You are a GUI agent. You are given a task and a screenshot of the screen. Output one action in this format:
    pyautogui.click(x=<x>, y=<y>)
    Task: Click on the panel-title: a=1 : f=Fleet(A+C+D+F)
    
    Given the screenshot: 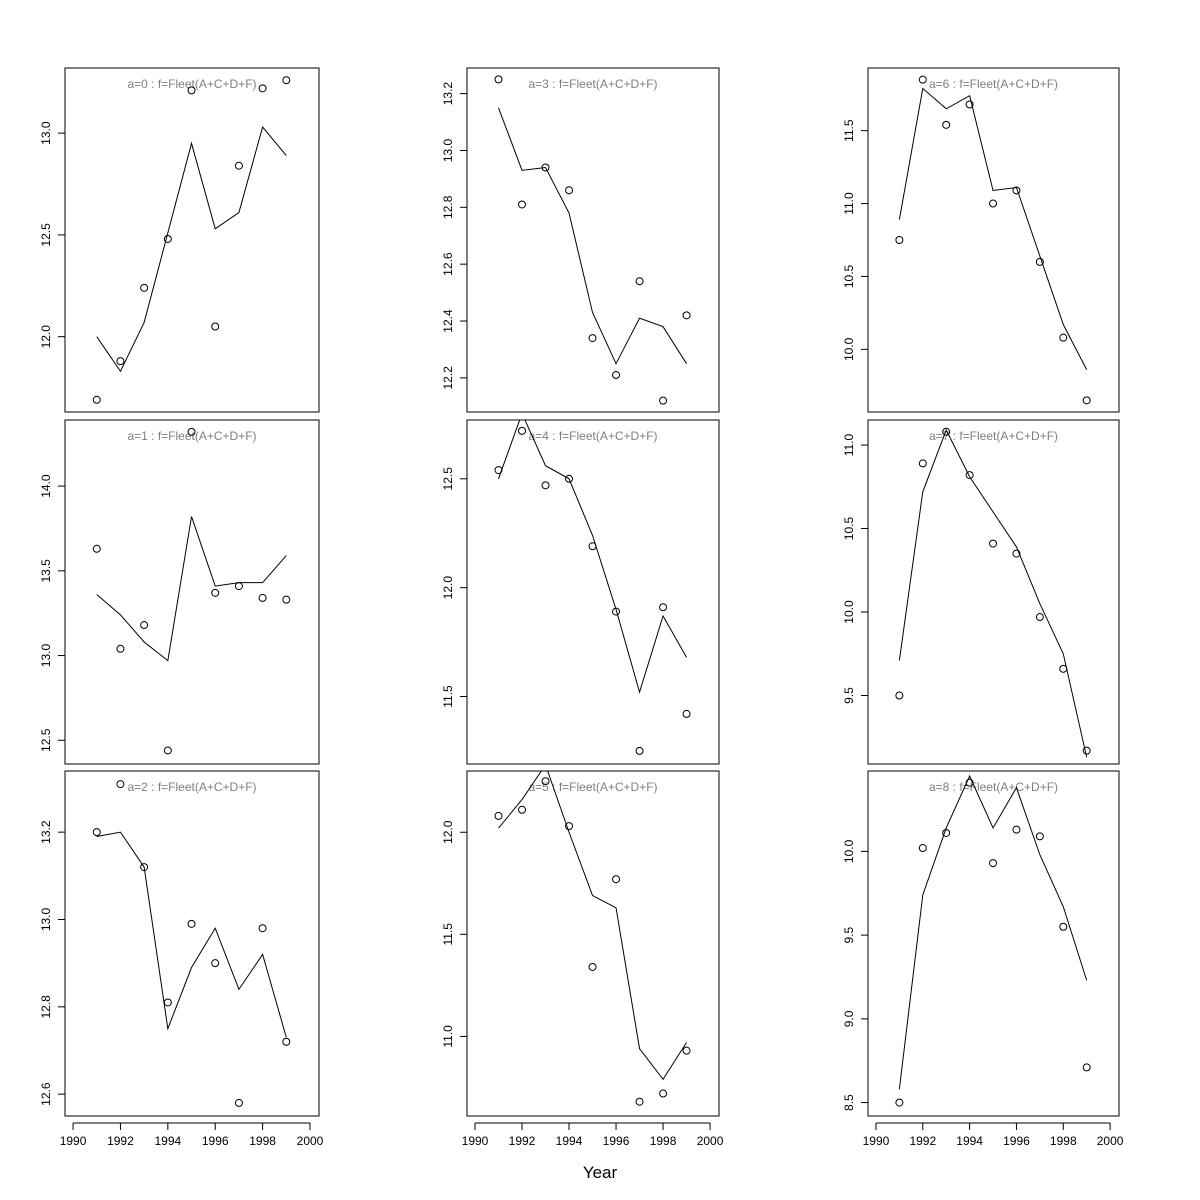 What is the action you would take?
    pyautogui.click(x=191, y=436)
    